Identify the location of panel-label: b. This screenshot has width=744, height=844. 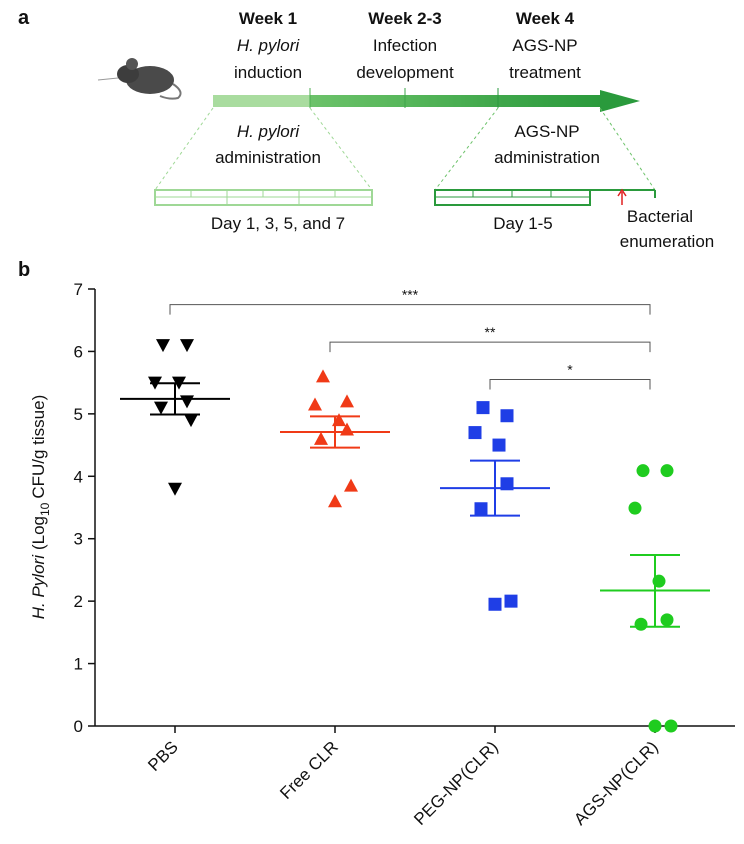
(24, 270).